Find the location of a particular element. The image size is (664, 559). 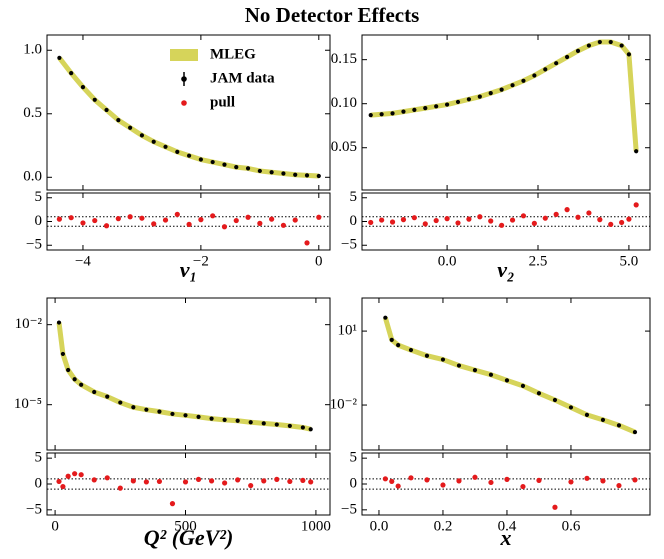

figure-title: No Detector Effects is located at coordinates (332, 15).